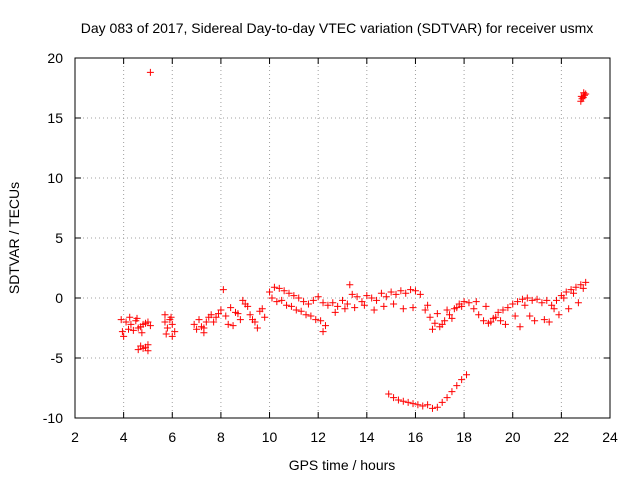 This screenshot has height=480, width=640. What do you see at coordinates (75, 437) in the screenshot?
I see `x-tick-label: 2` at bounding box center [75, 437].